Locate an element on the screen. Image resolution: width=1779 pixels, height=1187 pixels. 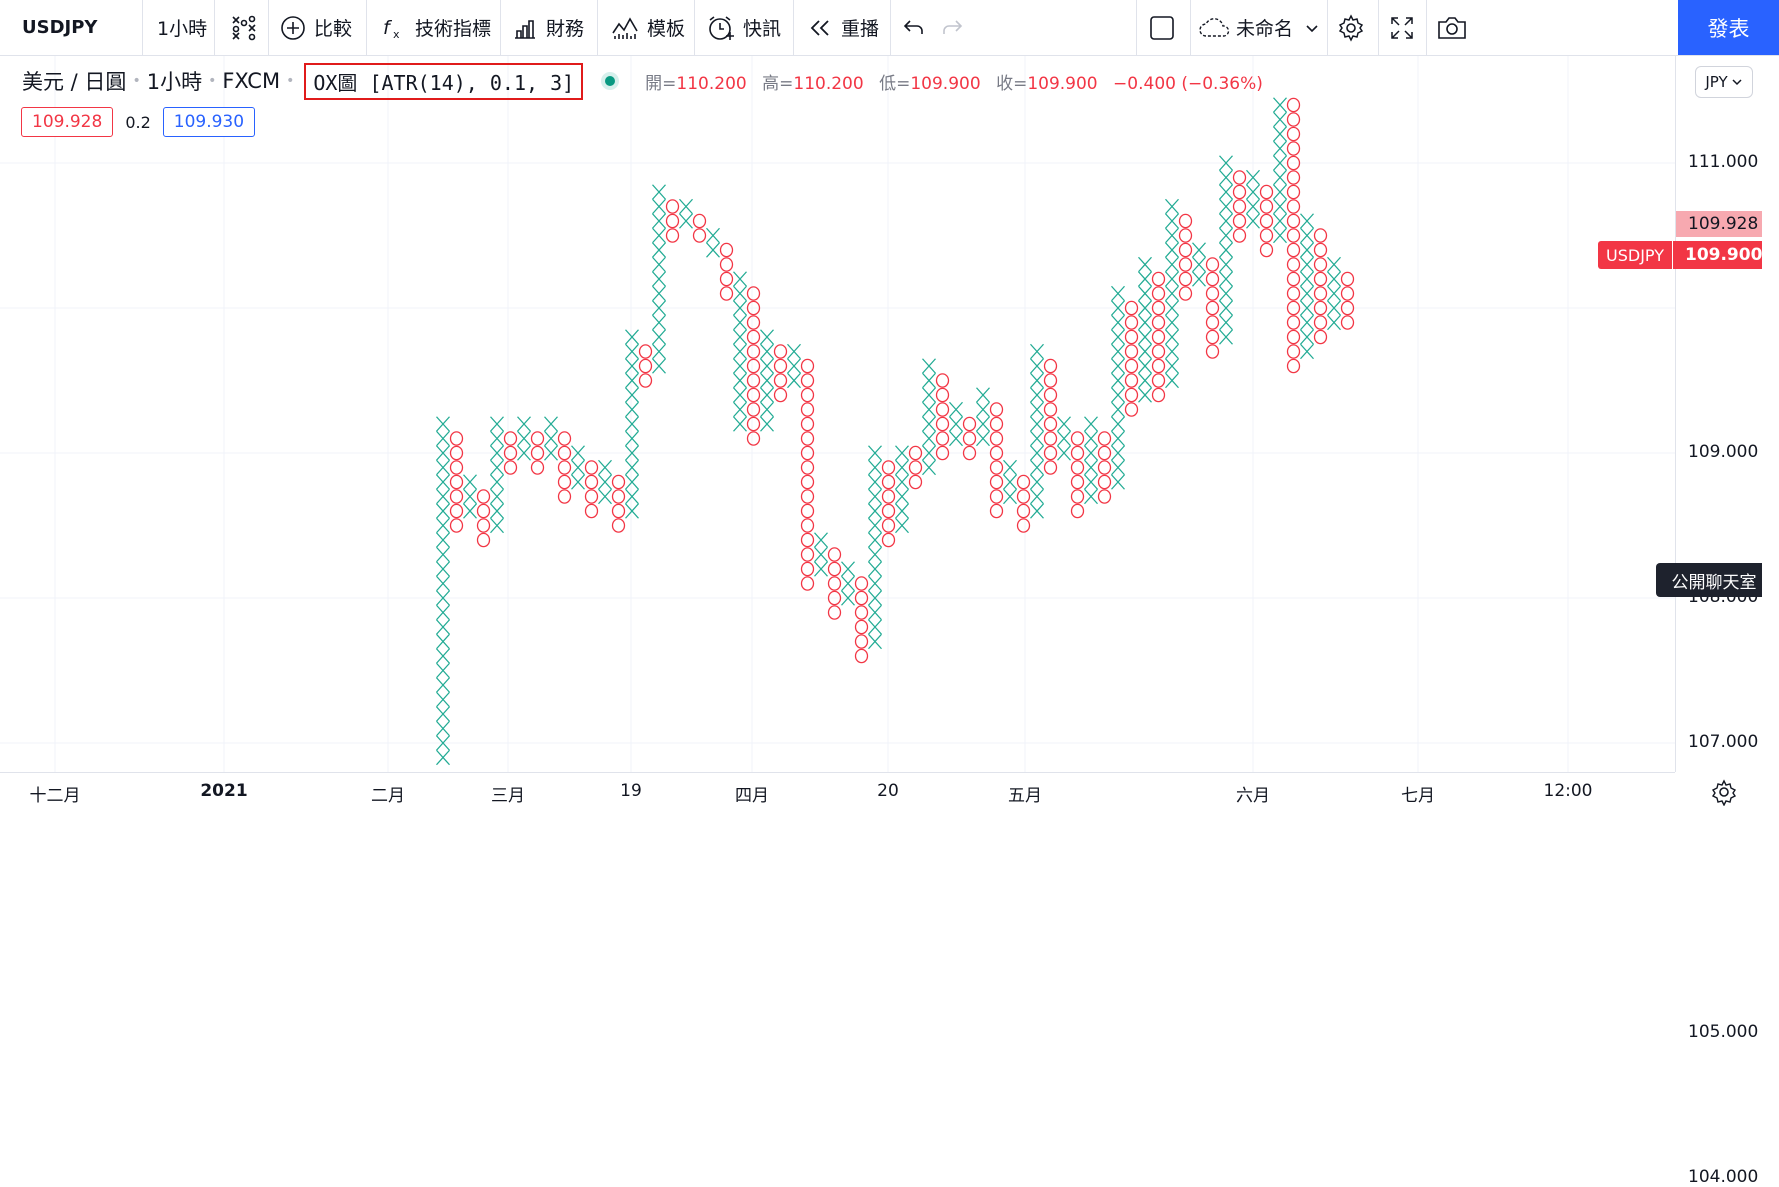
financials-button: 財務 is located at coordinates (548, 27).